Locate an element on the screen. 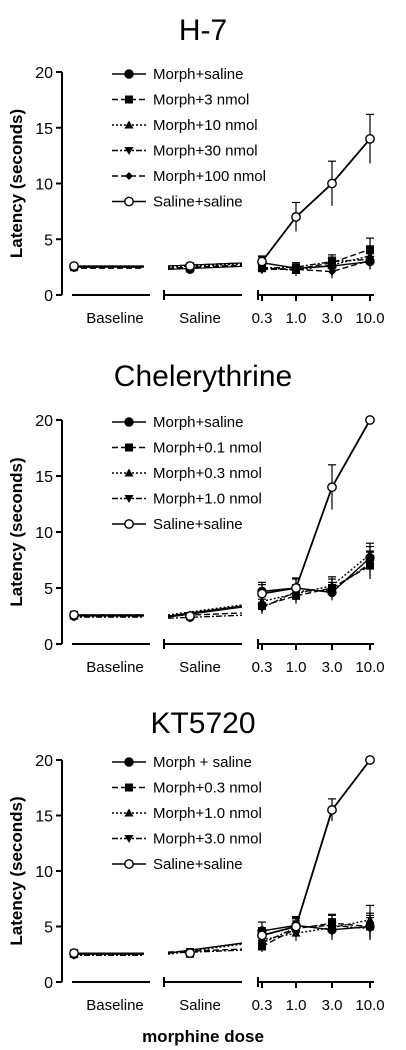  y-tick-label: 5 is located at coordinates (48, 589).